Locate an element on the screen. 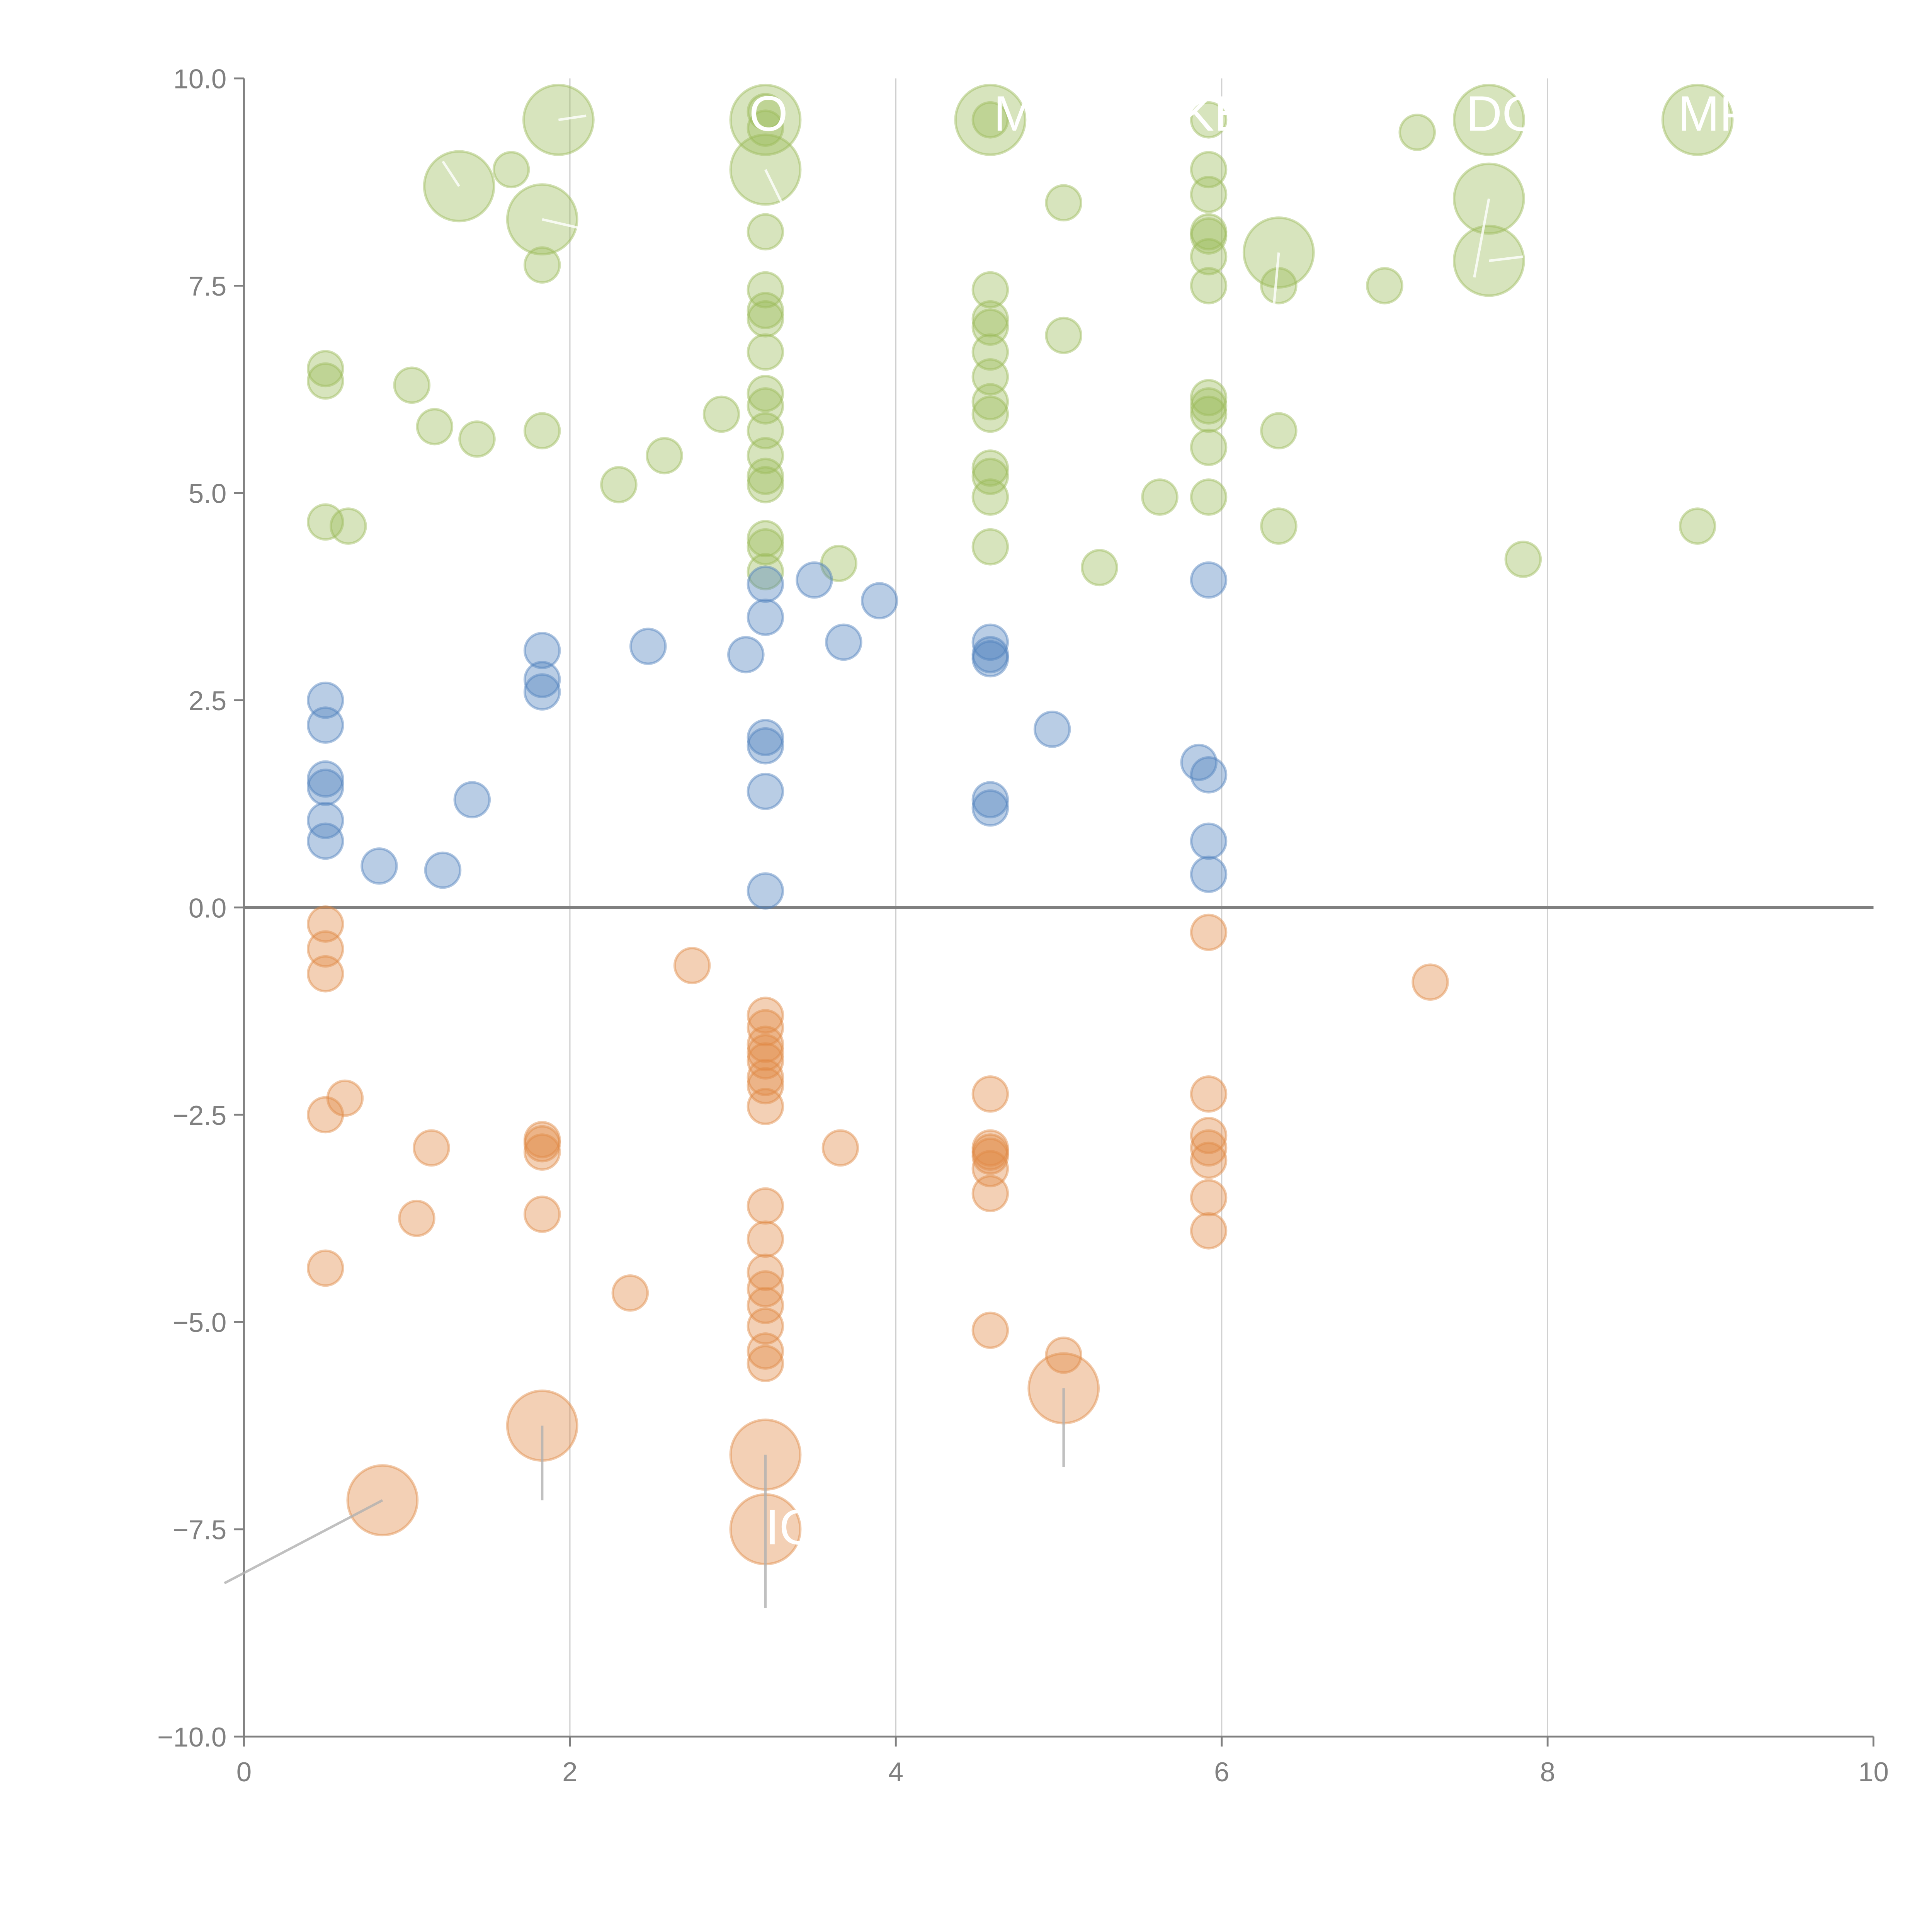 The image size is (1932, 1932). annotation-label: KE is located at coordinates (1214, 113).